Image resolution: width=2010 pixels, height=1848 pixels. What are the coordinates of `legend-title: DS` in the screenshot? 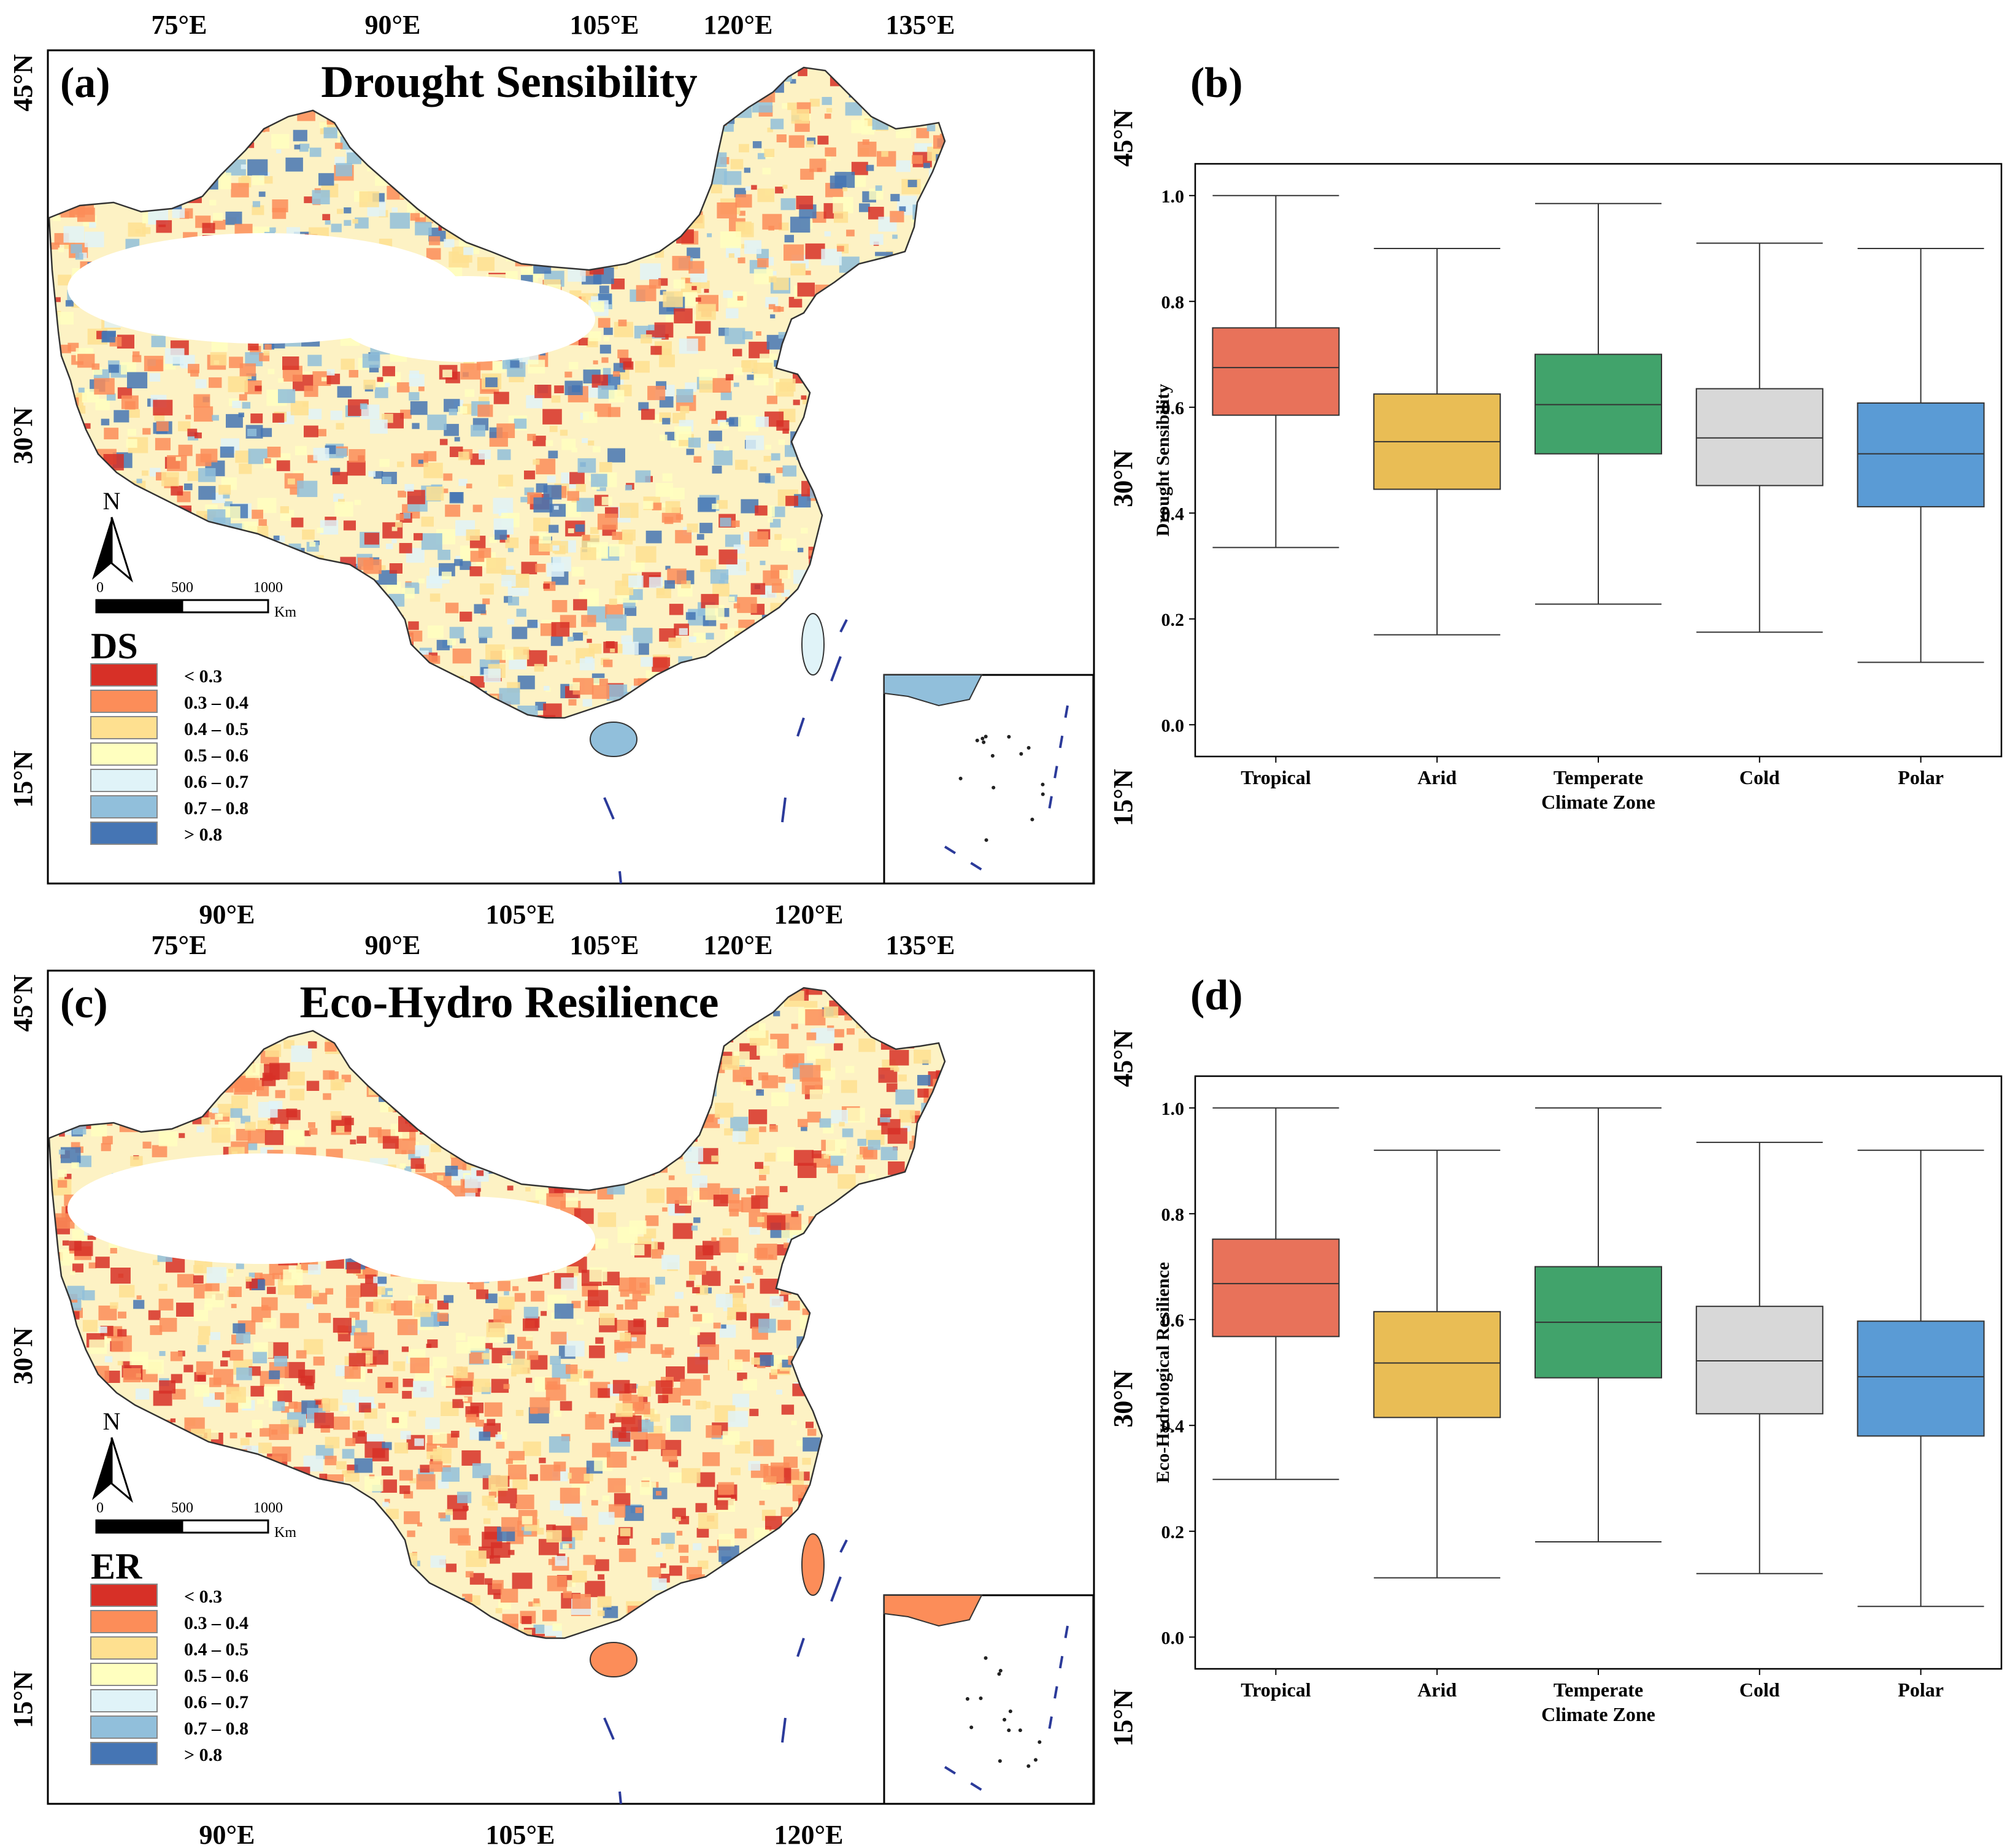 It's located at (114, 646).